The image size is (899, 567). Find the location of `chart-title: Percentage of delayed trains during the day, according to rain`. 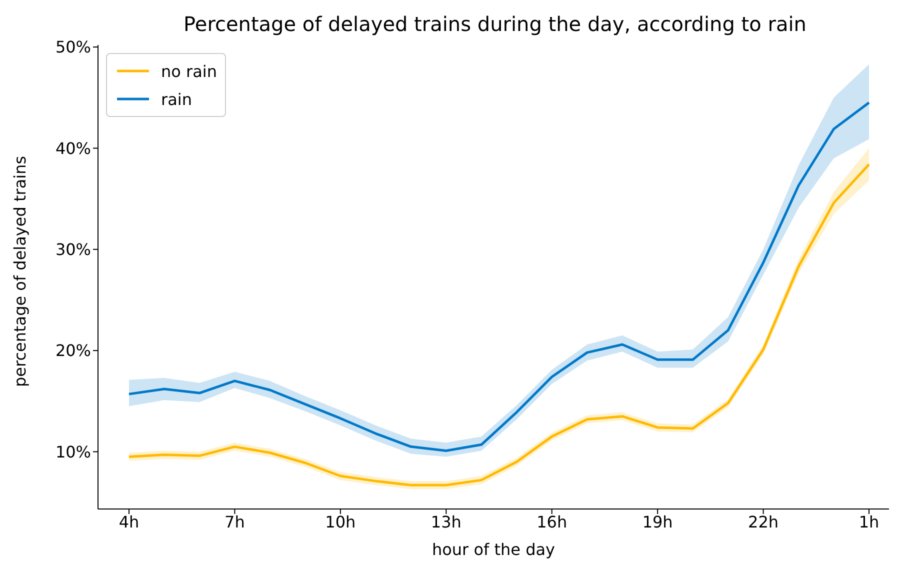

chart-title: Percentage of delayed trains during the day, according to rain is located at coordinates (495, 24).